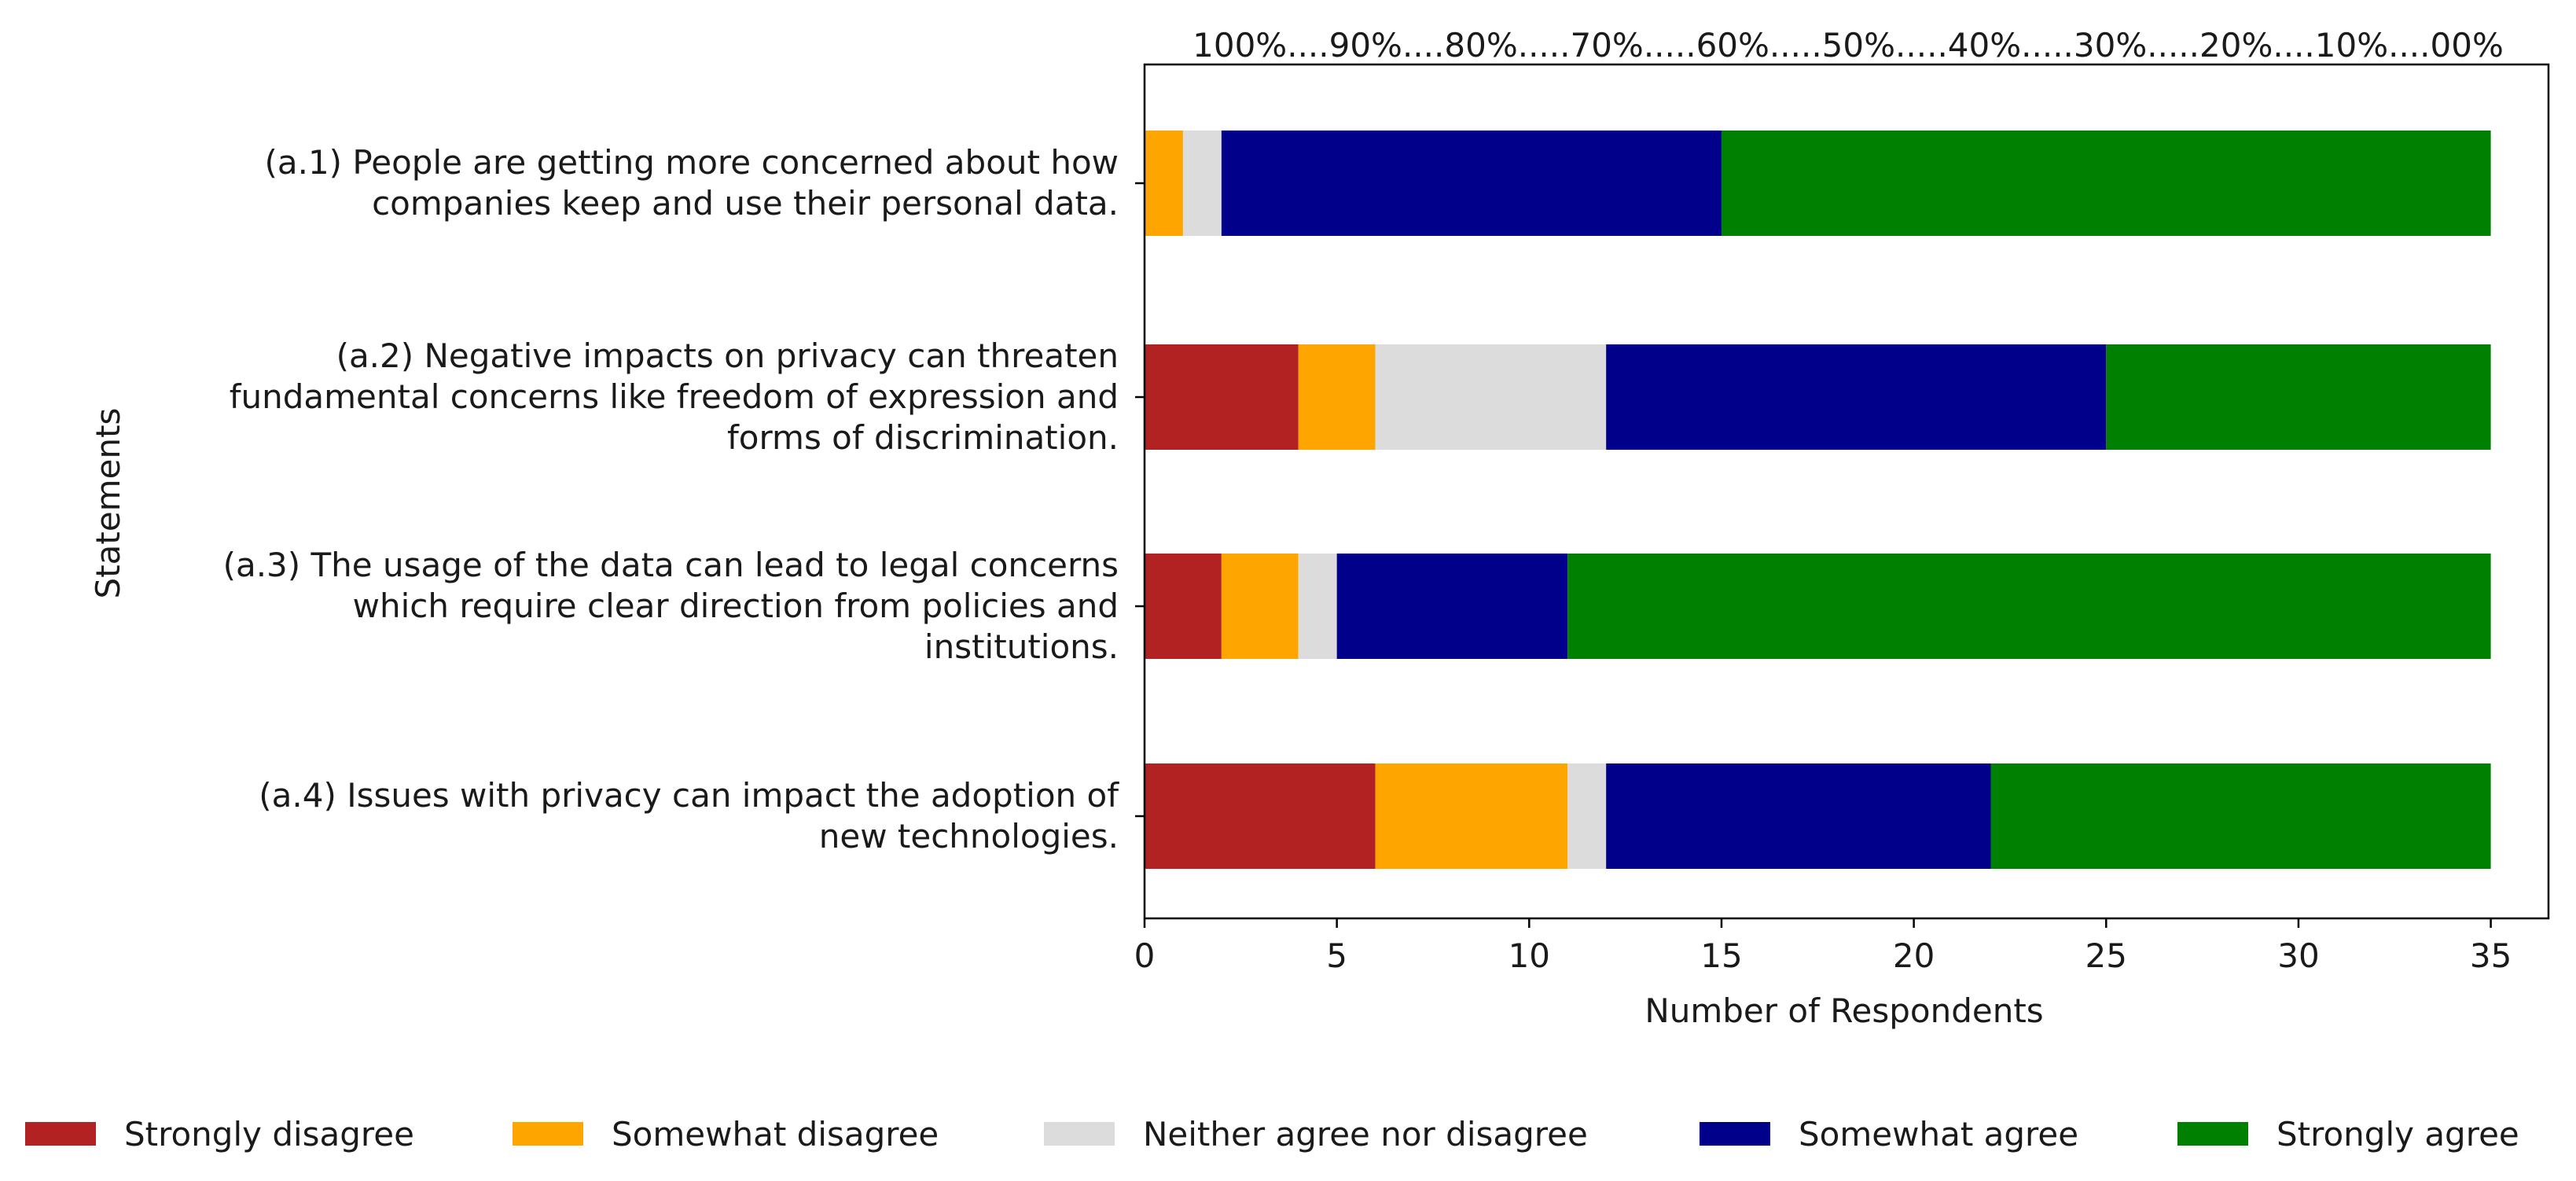  What do you see at coordinates (2106, 955) in the screenshot?
I see `x-tick-label-25: 25` at bounding box center [2106, 955].